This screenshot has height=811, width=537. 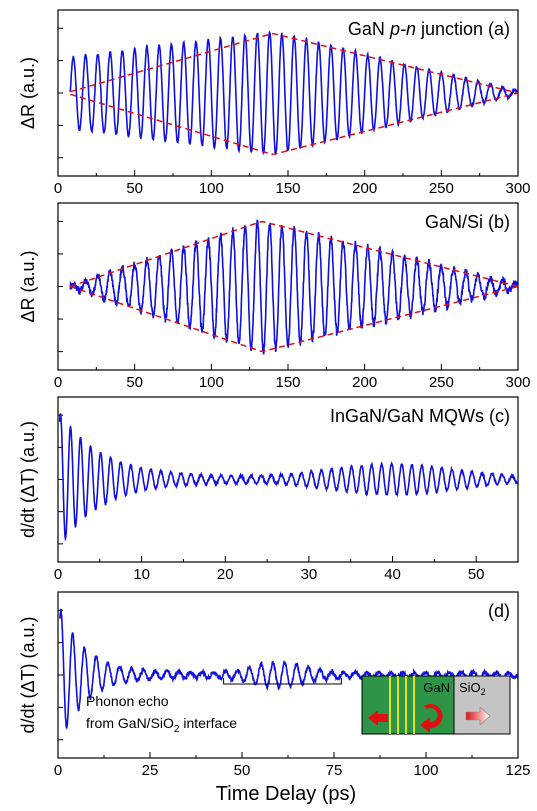 What do you see at coordinates (225, 574) in the screenshot?
I see `x-tick-label: 20` at bounding box center [225, 574].